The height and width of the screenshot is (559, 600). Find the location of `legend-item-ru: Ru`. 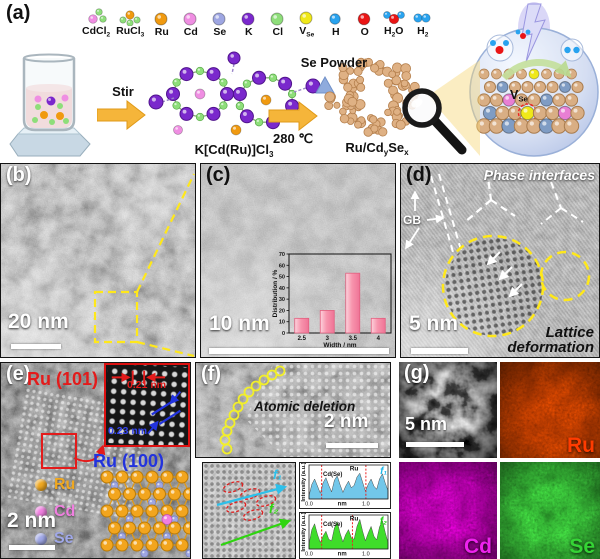

legend-item-ru: Ru is located at coordinates (161, 22).